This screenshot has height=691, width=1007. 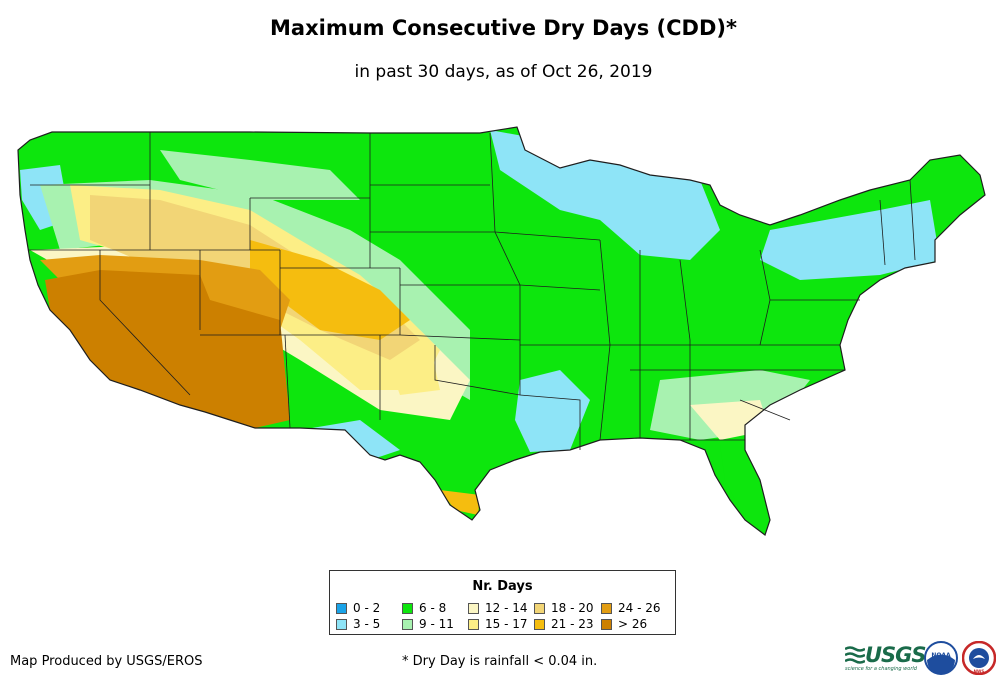 I want to click on legend-item: > 26, so click(x=624, y=624).